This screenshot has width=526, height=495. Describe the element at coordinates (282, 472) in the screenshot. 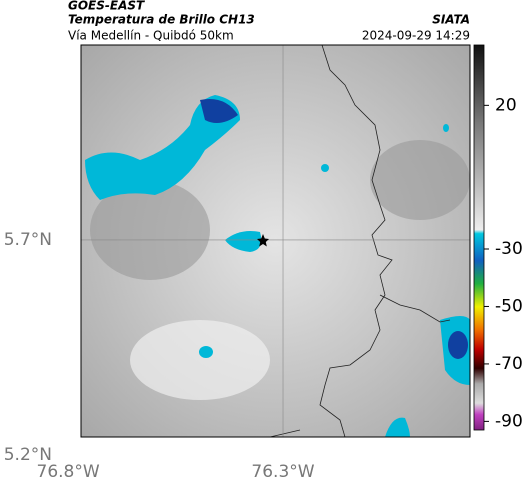

I see `lon-tick-label: 76.3°W` at that location.